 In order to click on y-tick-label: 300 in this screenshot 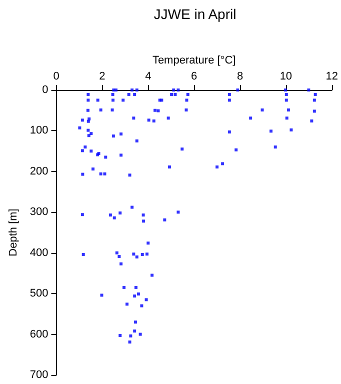, I will do `click(39, 212)`.